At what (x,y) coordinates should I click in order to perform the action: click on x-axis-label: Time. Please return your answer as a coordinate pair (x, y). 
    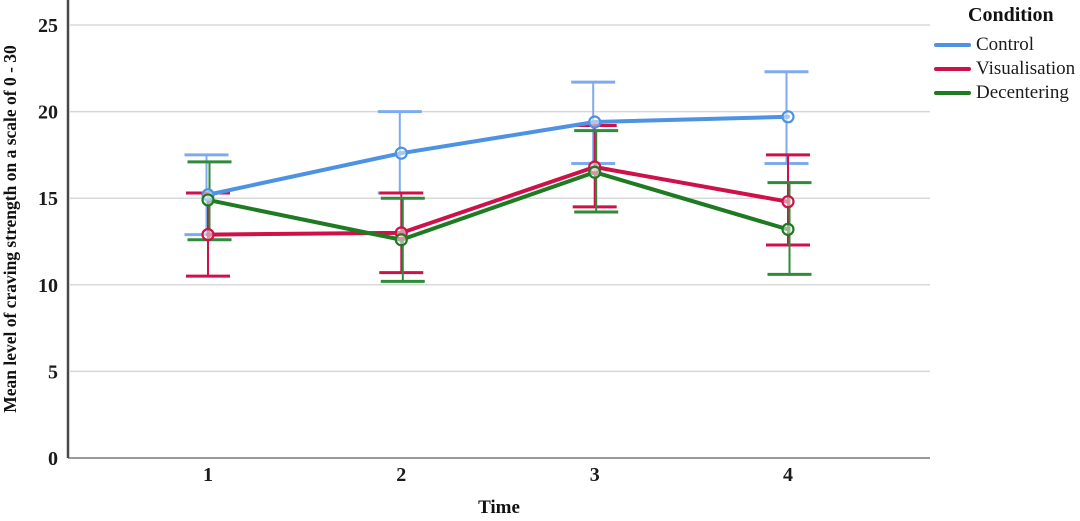
    Looking at the image, I should click on (499, 507).